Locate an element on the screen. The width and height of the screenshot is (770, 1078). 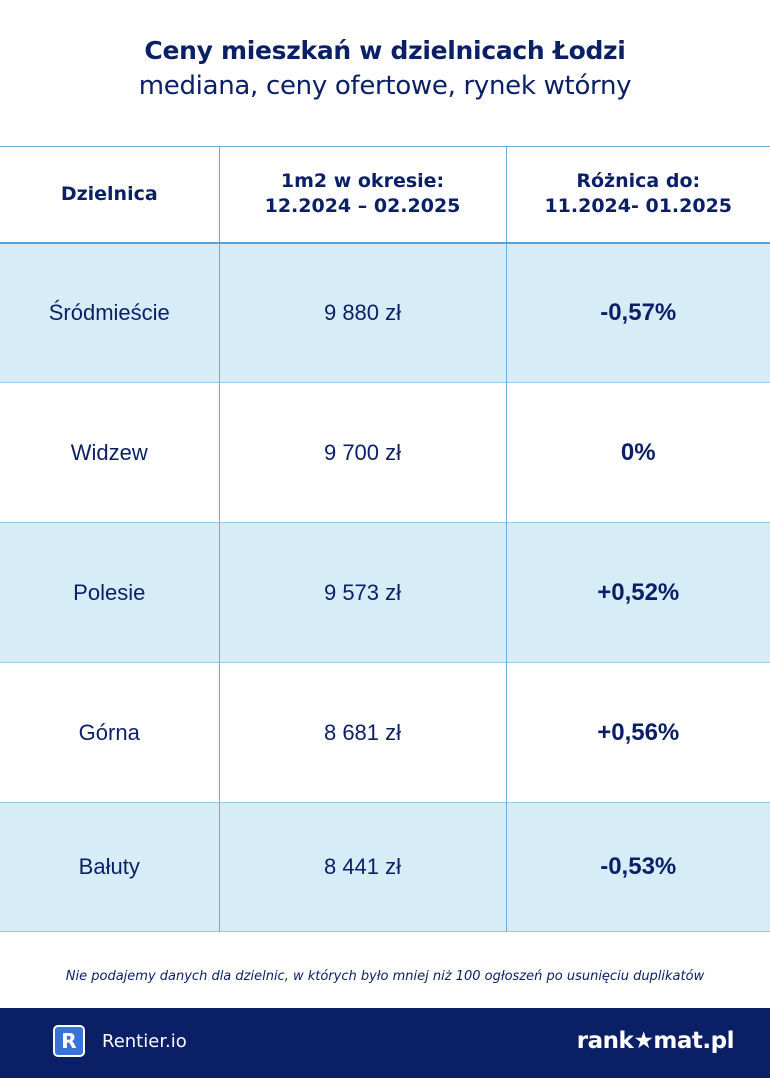
price-cell: 8 681 zł is located at coordinates (363, 732).